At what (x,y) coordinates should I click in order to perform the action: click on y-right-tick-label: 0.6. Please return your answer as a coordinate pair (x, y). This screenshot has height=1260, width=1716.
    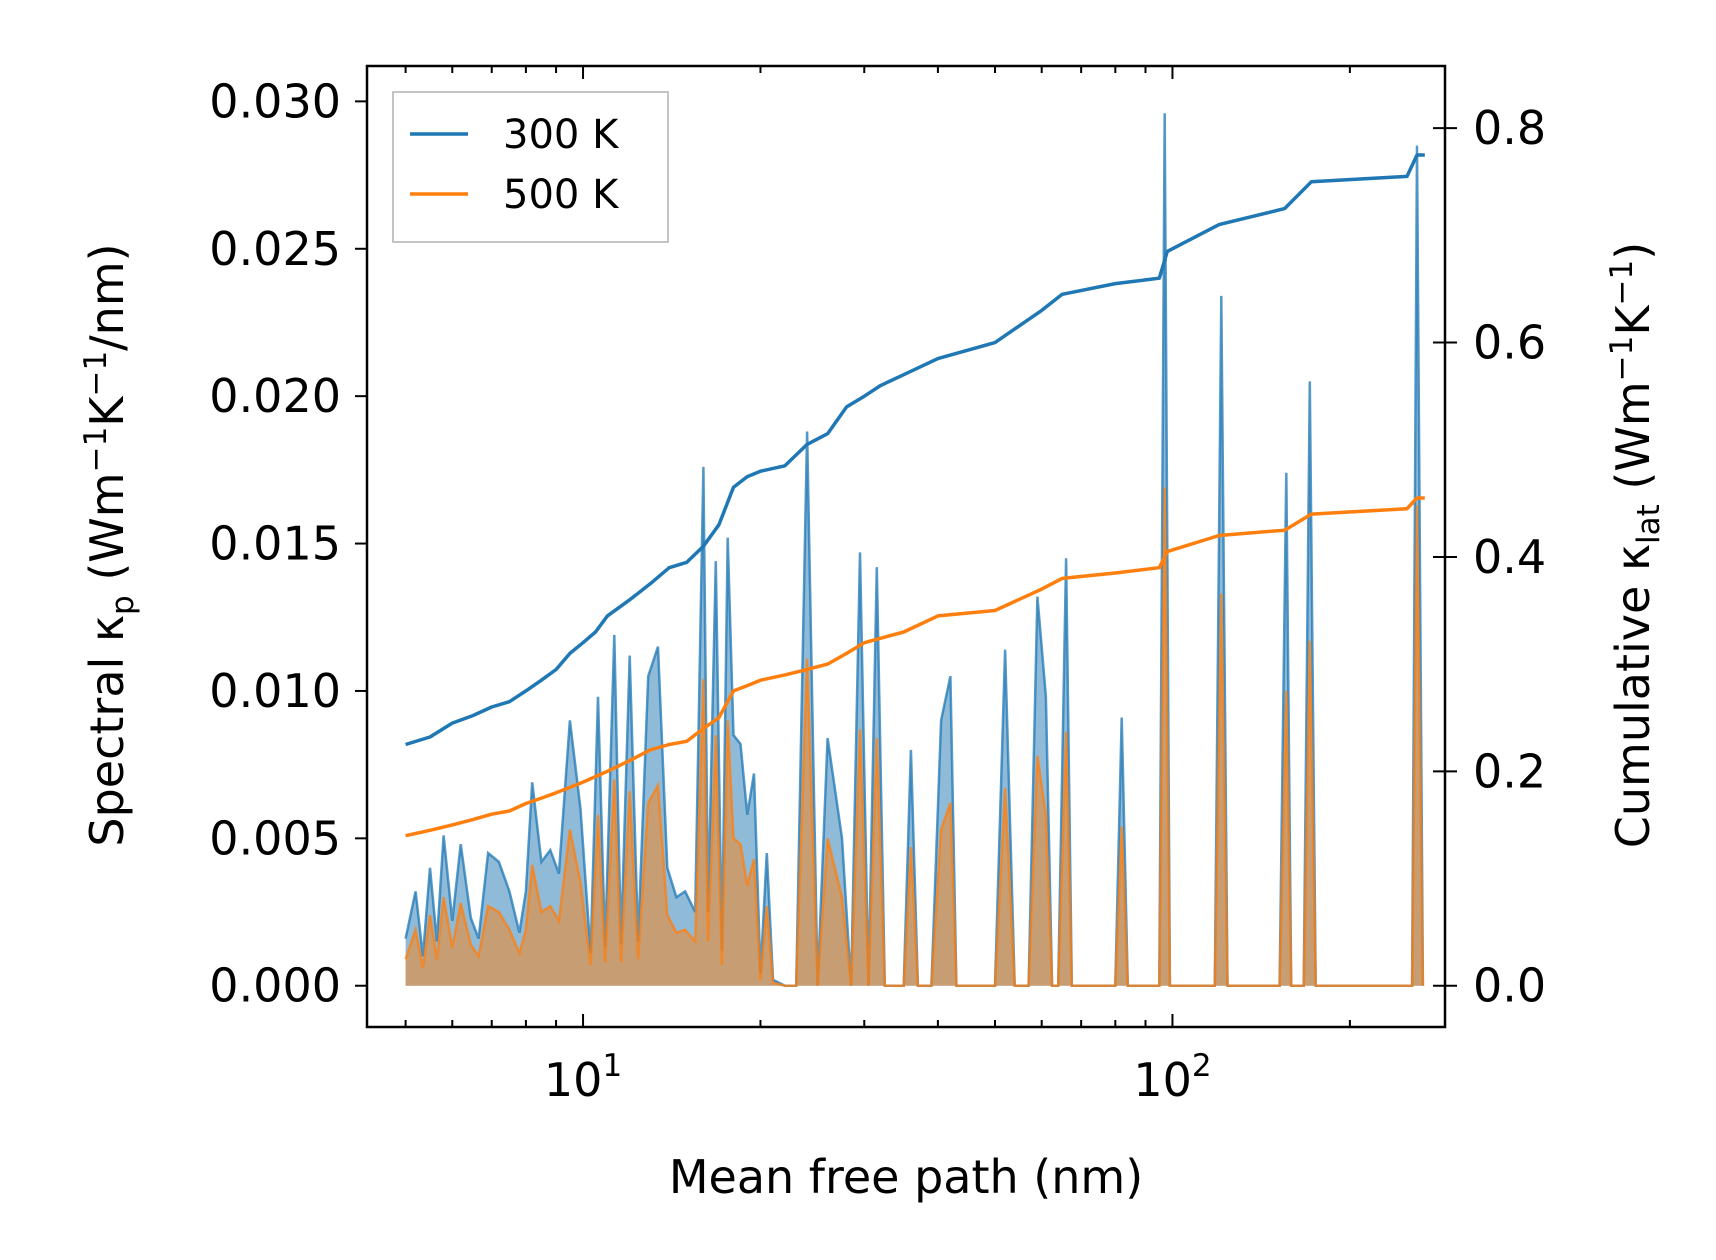
    Looking at the image, I should click on (1509, 343).